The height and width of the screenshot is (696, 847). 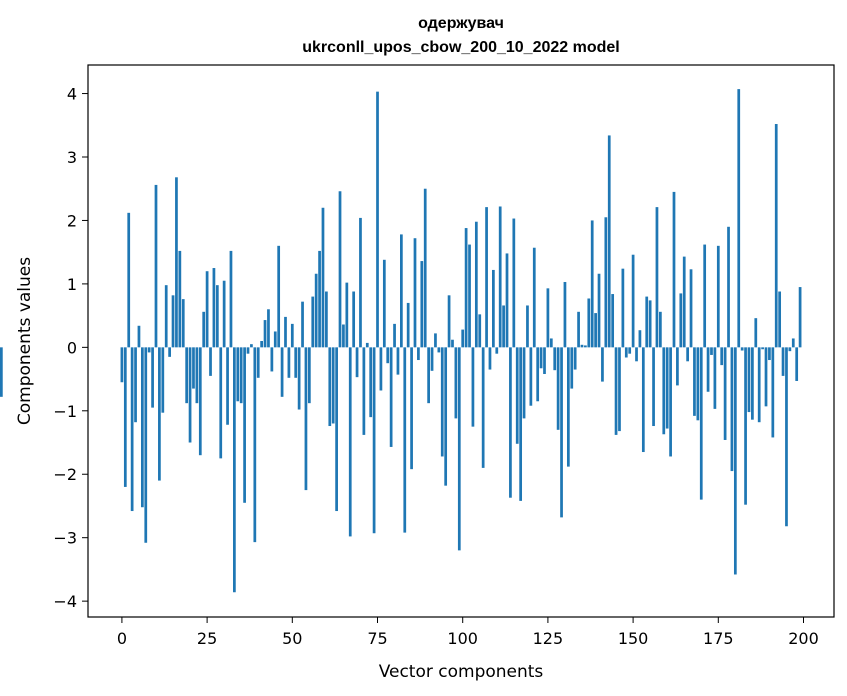 I want to click on y-tick-label: 2, so click(x=72, y=220).